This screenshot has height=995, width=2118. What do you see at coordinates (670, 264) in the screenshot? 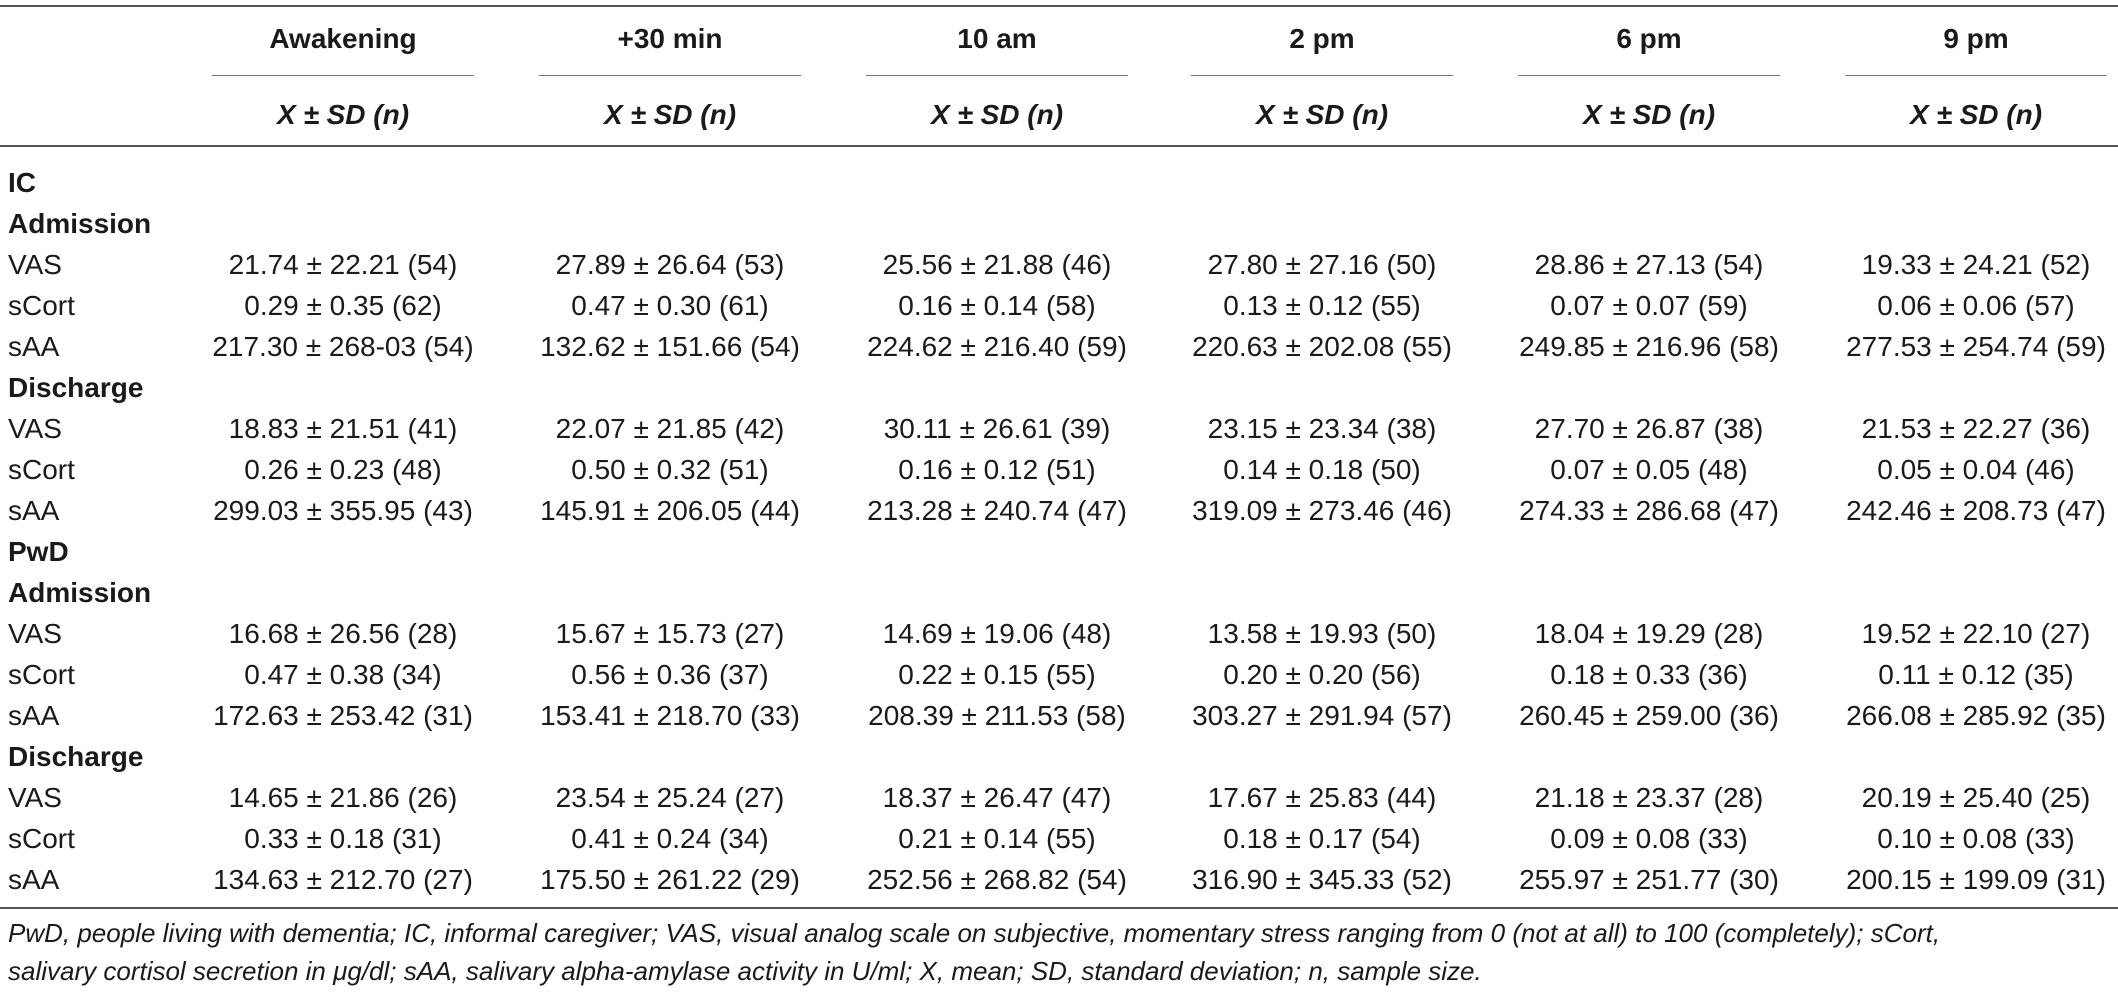
I see `table-cell: 27.89 ± 26.64 (53)` at bounding box center [670, 264].